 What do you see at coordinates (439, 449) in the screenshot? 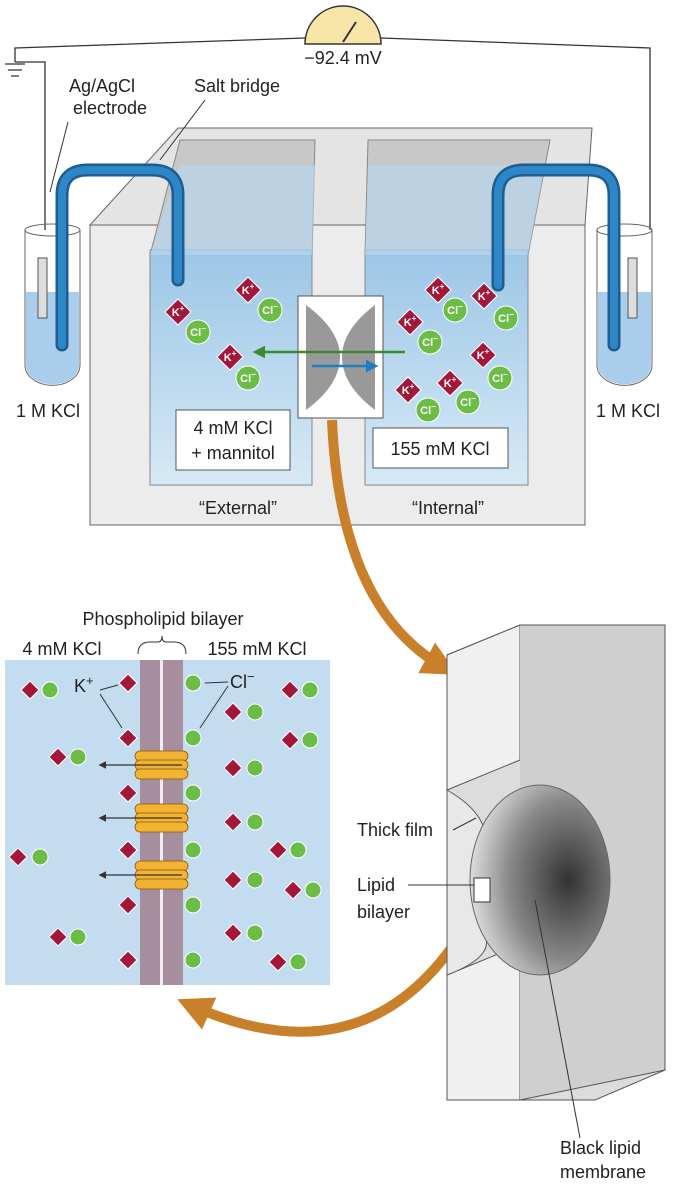
I see `solution-label: 155 mM KCl` at bounding box center [439, 449].